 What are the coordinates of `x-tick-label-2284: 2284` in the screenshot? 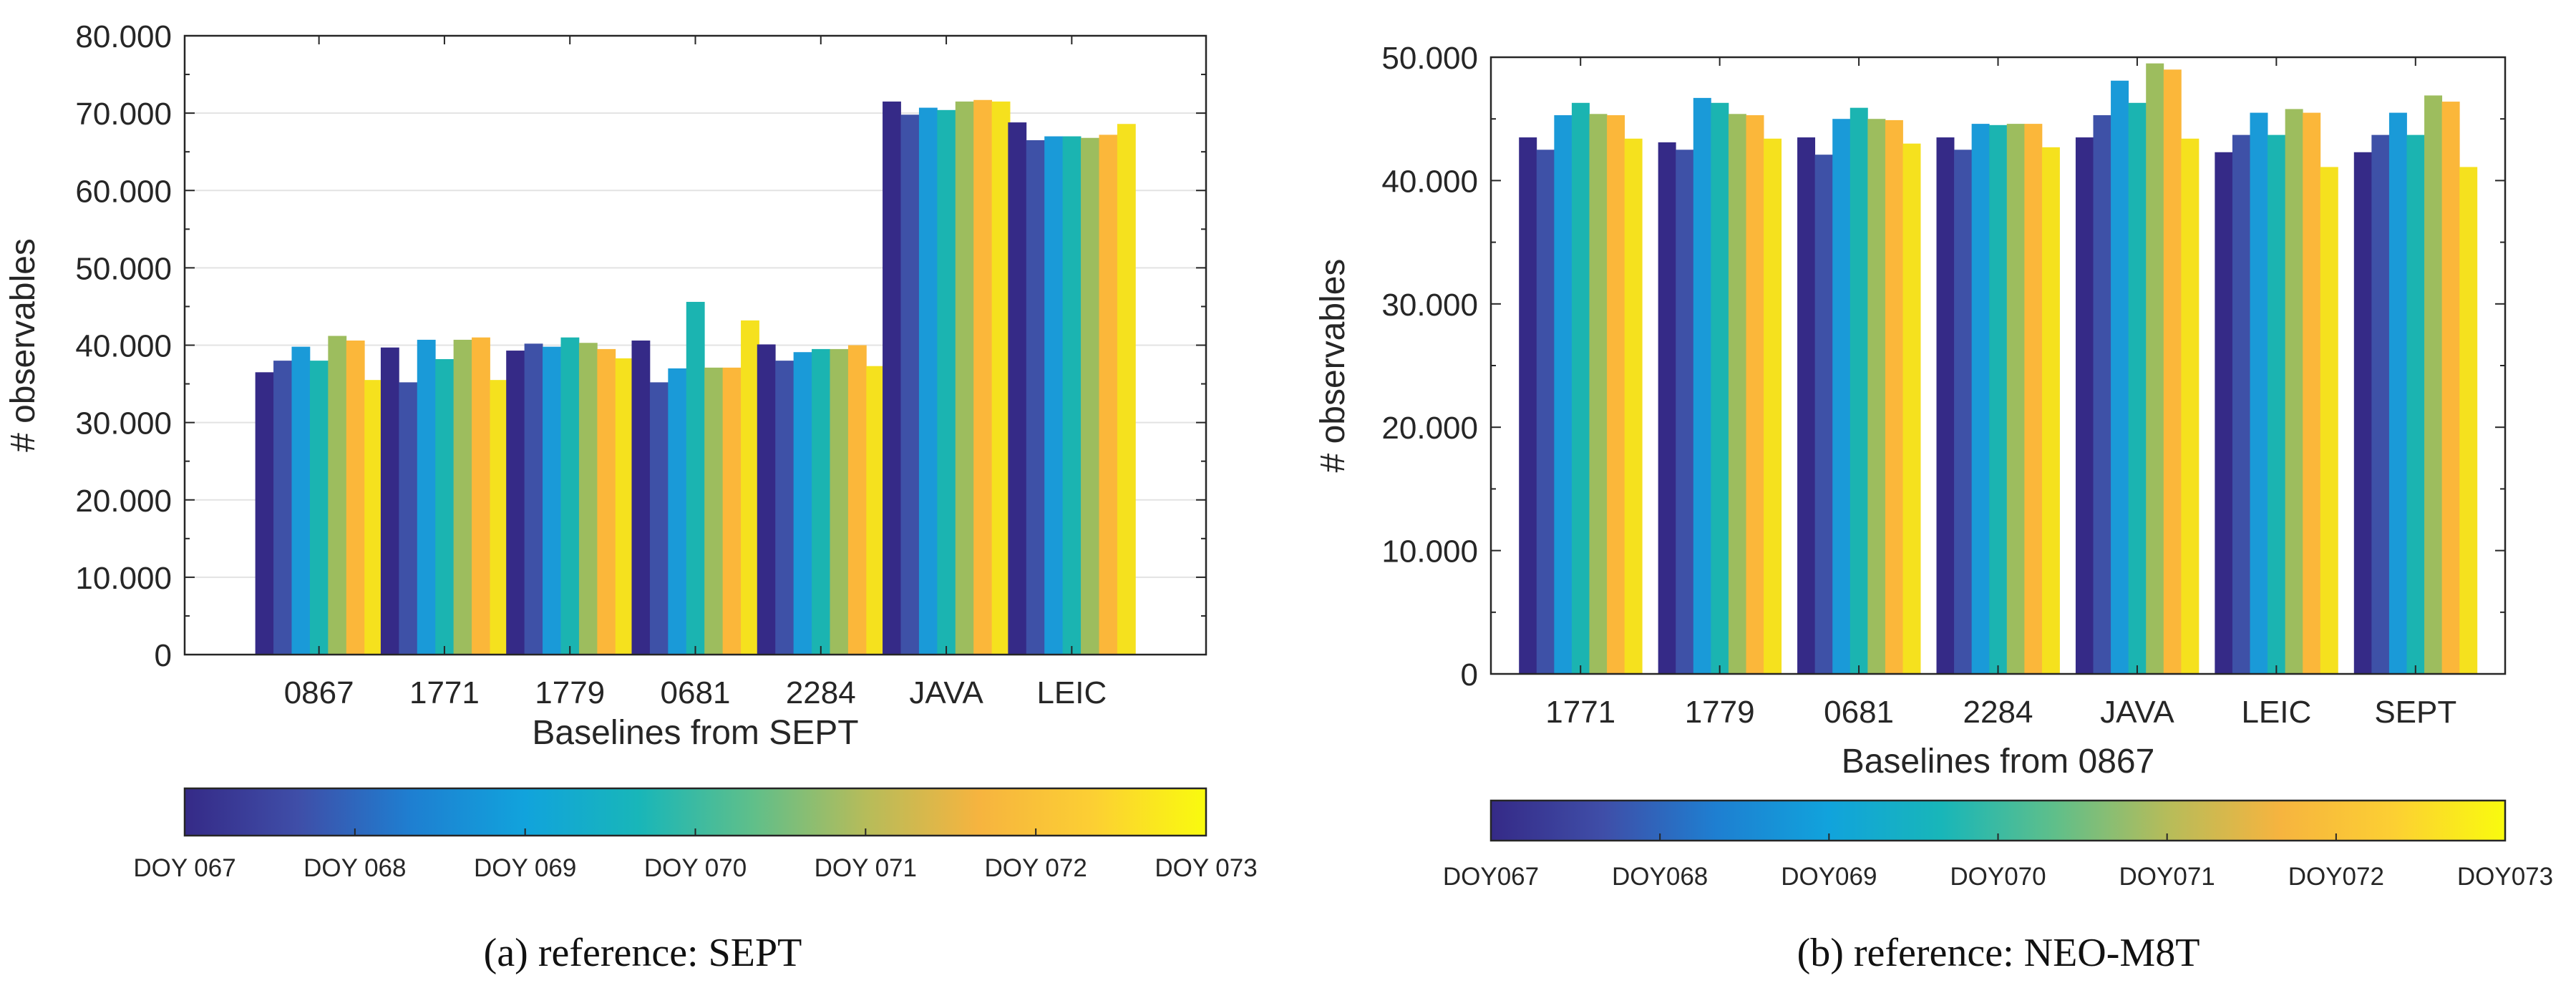 It's located at (821, 692).